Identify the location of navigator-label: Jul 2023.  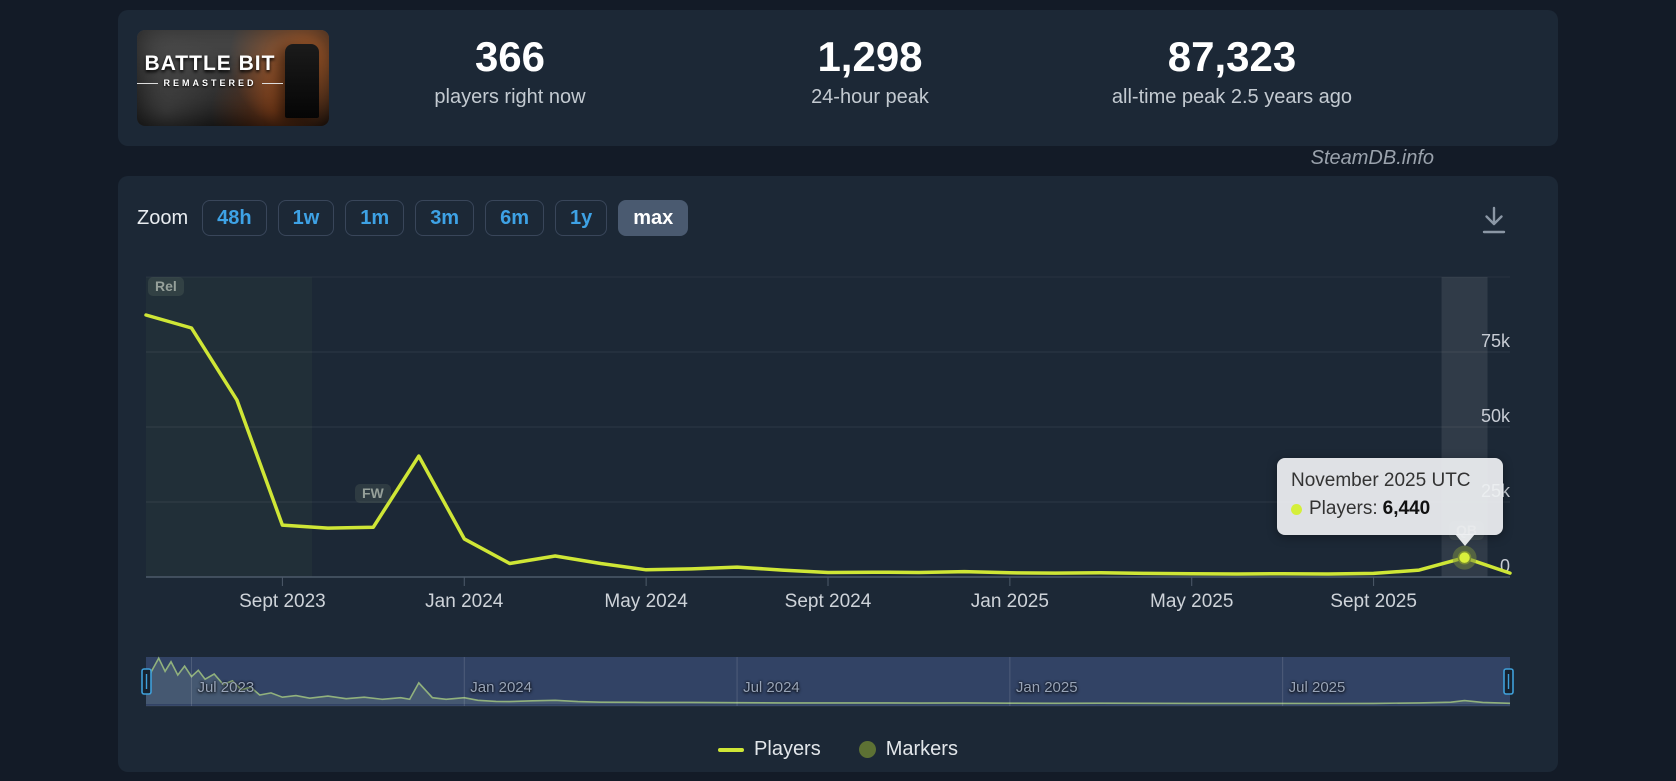
(226, 687).